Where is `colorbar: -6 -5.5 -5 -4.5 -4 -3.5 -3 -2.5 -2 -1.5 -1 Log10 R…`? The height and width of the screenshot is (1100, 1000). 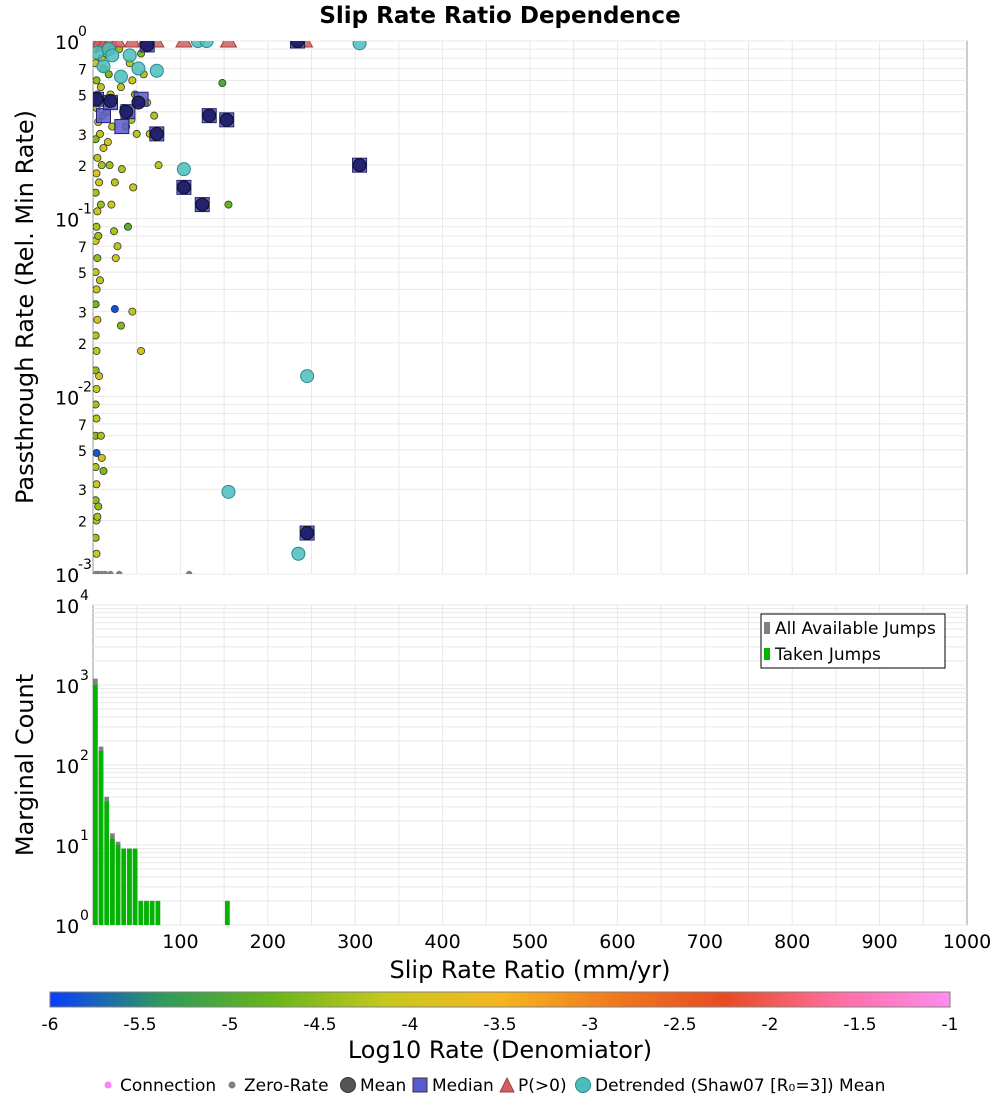
colorbar: -6 -5.5 -5 -4.5 -4 -3.5 -3 -2.5 -2 -1.5 -1 Log10 R… is located at coordinates (500, 1027).